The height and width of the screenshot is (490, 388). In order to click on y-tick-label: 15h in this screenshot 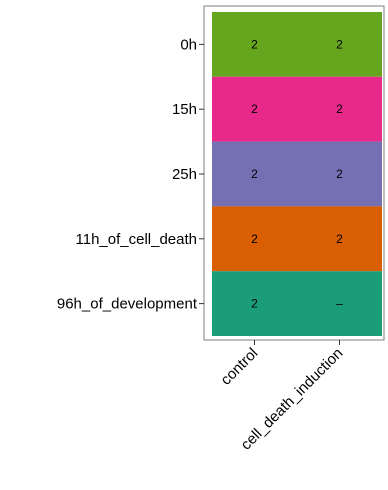, I will do `click(184, 109)`.